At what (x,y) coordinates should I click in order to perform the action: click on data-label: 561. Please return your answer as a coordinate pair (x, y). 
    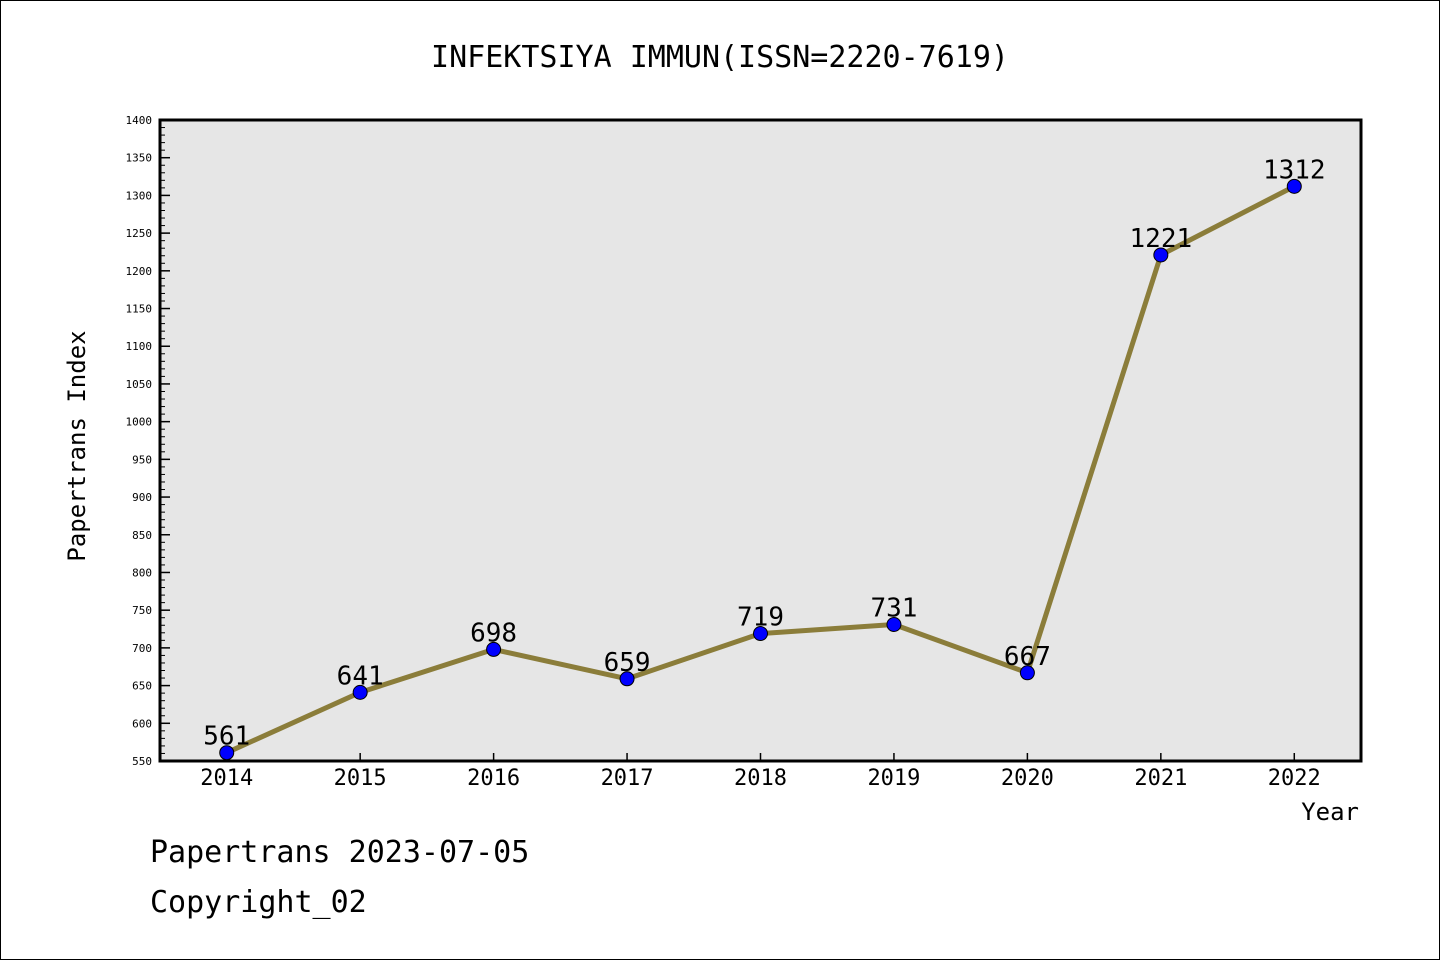
    Looking at the image, I should click on (226, 737).